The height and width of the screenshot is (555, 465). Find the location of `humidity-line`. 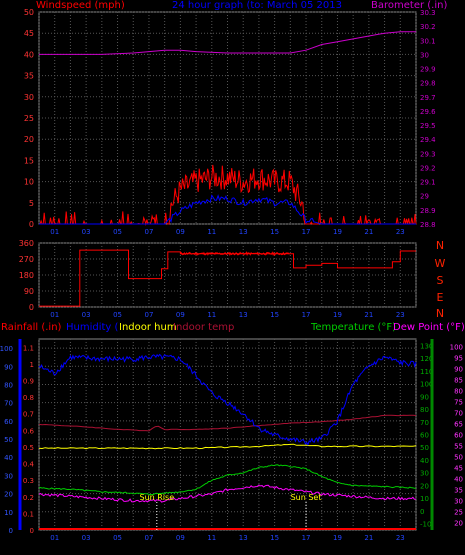

humidity-line is located at coordinates (227, 399).